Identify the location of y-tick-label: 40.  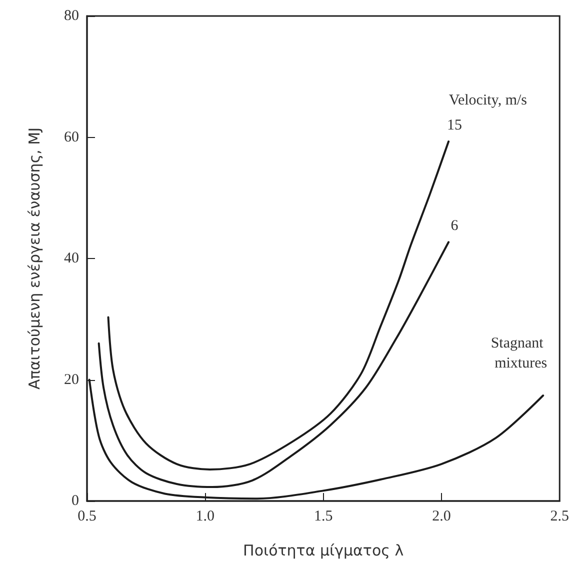
(71, 258).